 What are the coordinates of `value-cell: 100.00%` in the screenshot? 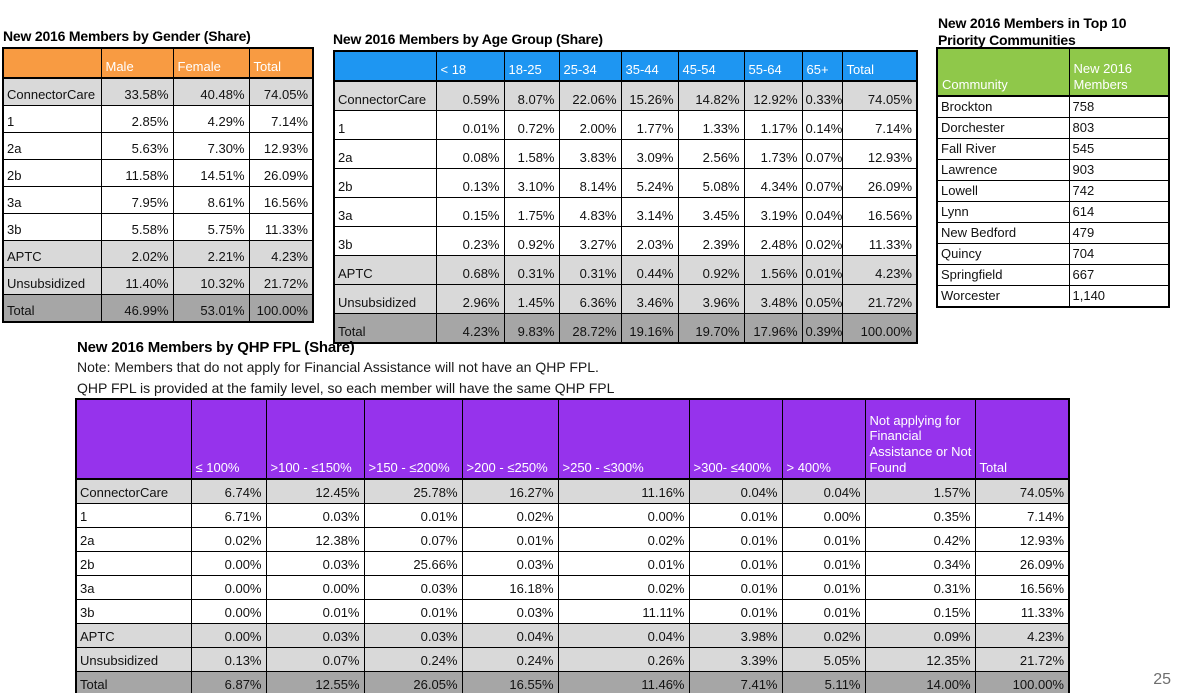 It's located at (879, 328).